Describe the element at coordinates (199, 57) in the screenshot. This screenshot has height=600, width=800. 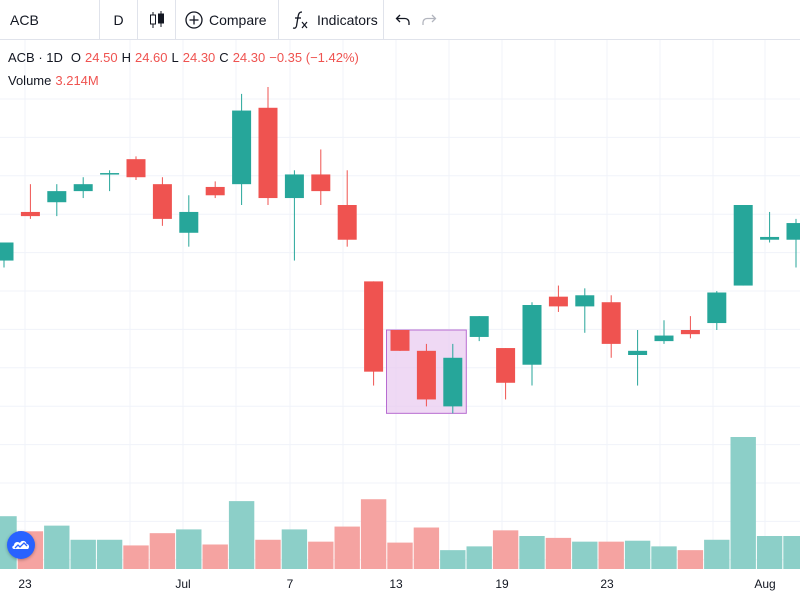
I see `low-value: 24.30` at that location.